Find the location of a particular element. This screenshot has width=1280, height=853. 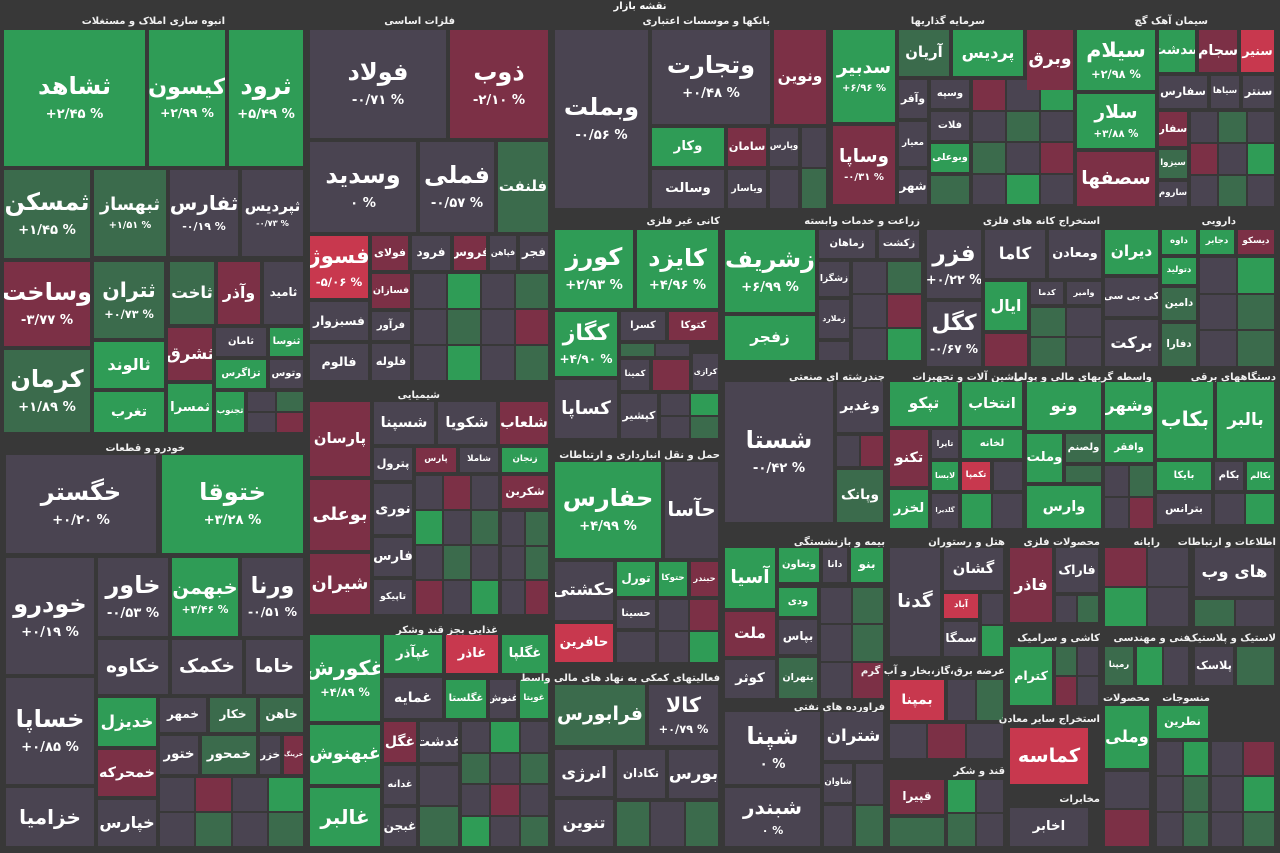

stock-name: کالا is located at coordinates (683, 704).